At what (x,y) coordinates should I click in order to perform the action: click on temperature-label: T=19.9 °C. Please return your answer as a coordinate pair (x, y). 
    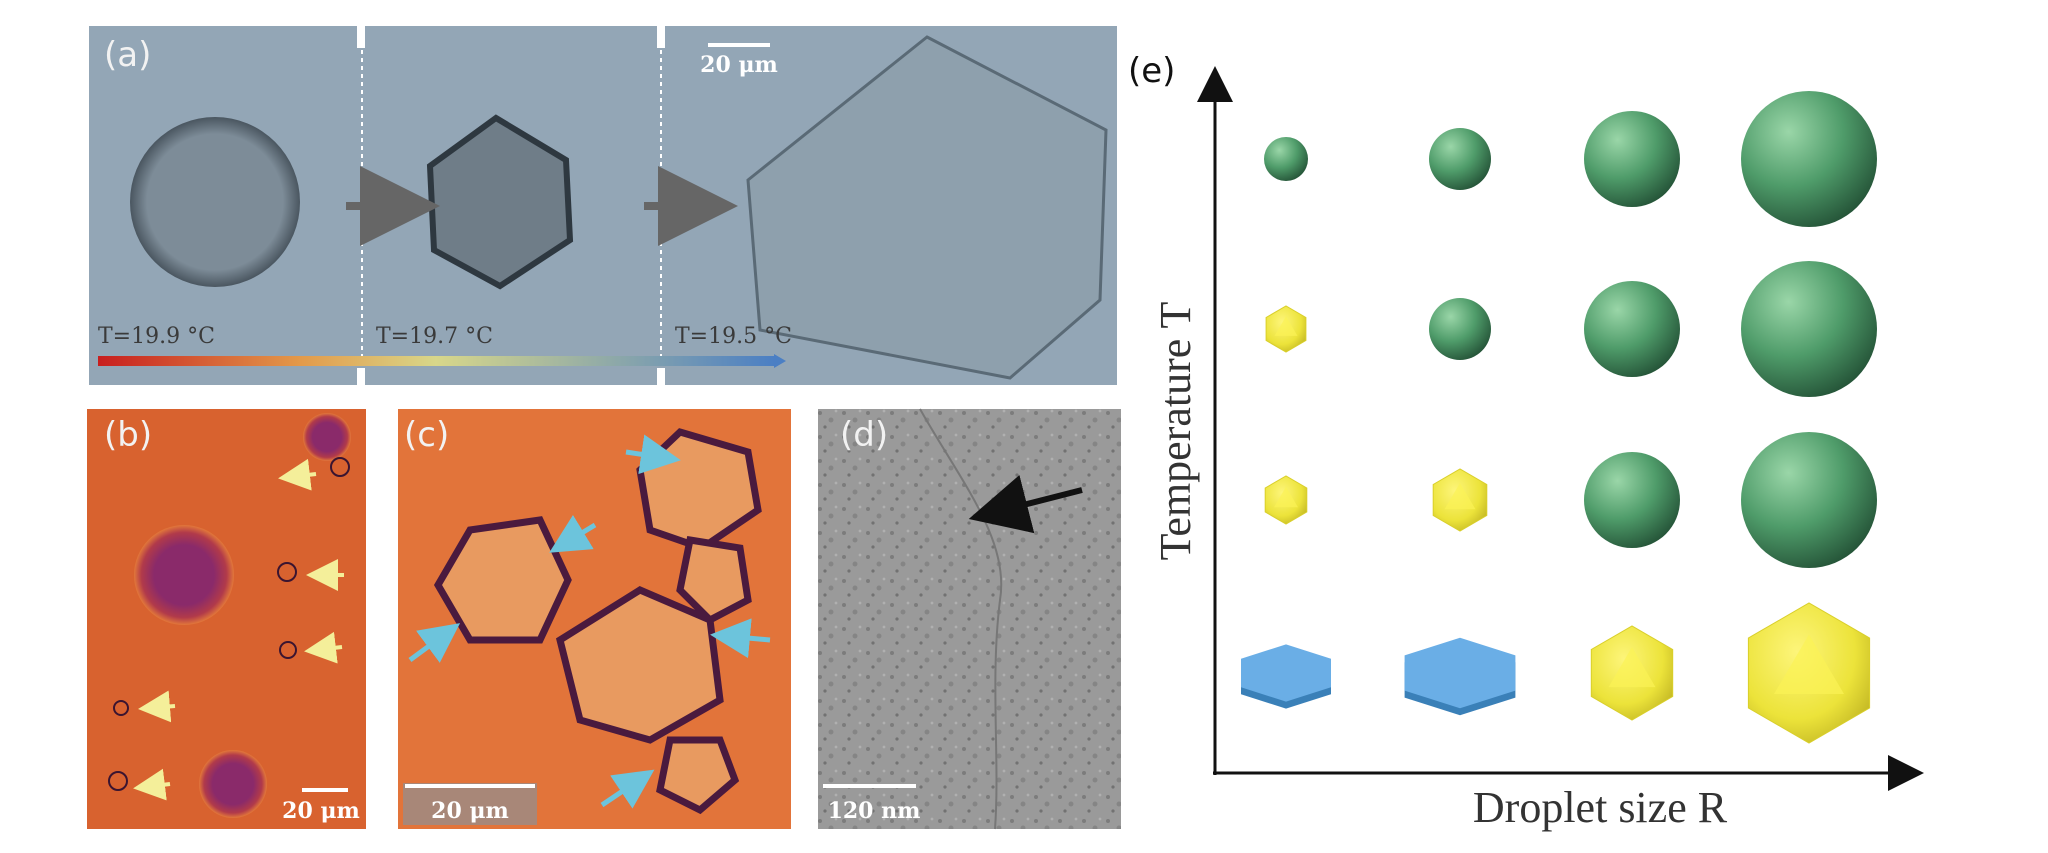
    Looking at the image, I should click on (156, 336).